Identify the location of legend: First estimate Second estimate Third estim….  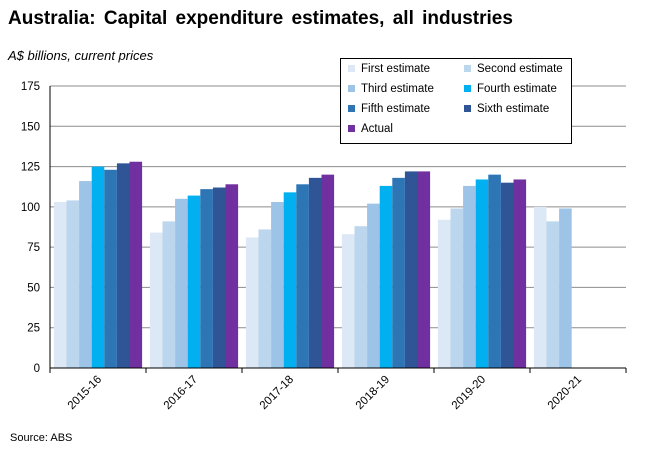
(456, 101).